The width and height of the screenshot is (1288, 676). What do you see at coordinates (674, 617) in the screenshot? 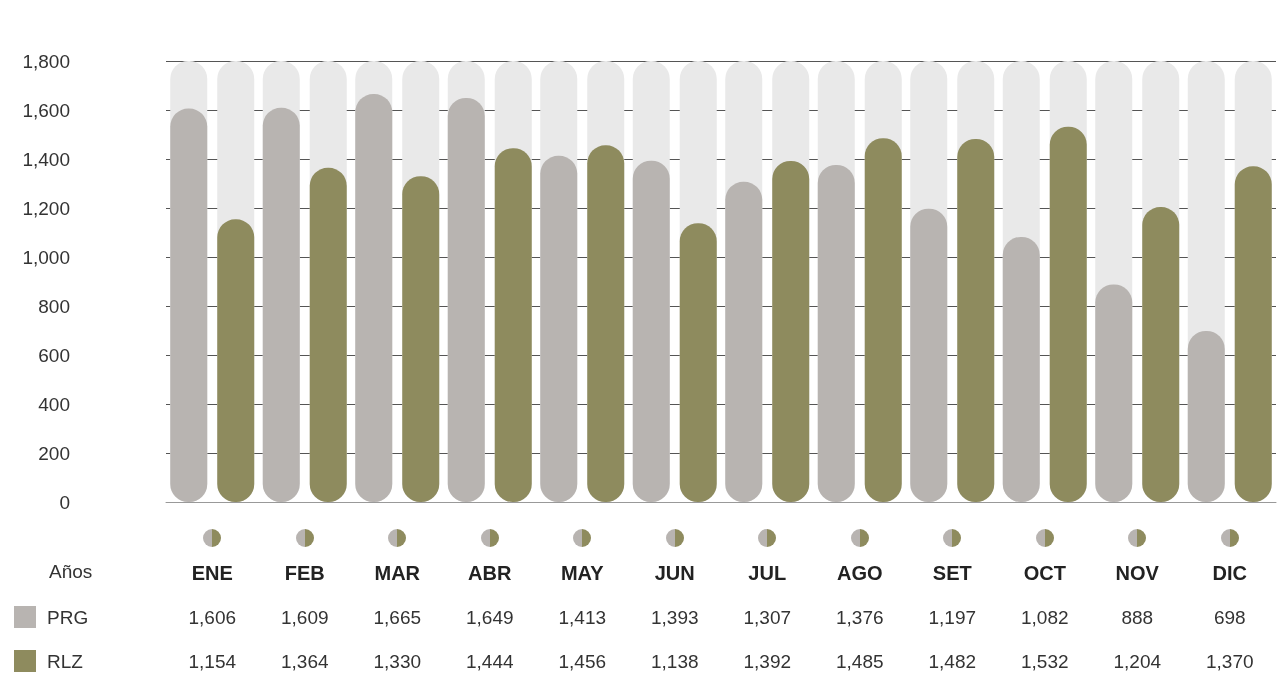
I see `data-label: 1,393` at bounding box center [674, 617].